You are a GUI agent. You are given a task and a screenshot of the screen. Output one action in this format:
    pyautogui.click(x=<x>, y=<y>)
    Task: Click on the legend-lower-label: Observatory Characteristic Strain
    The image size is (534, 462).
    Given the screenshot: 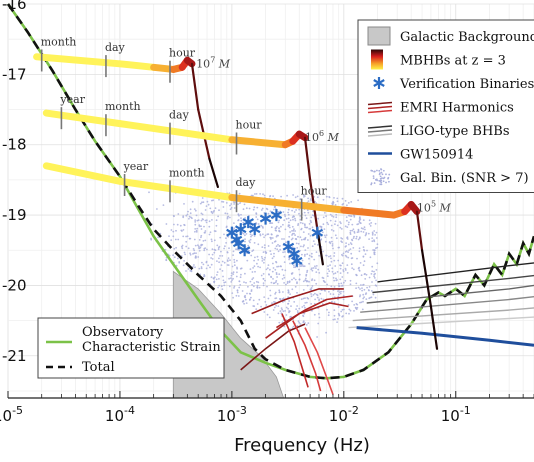 What is the action you would take?
    pyautogui.click(x=151, y=340)
    